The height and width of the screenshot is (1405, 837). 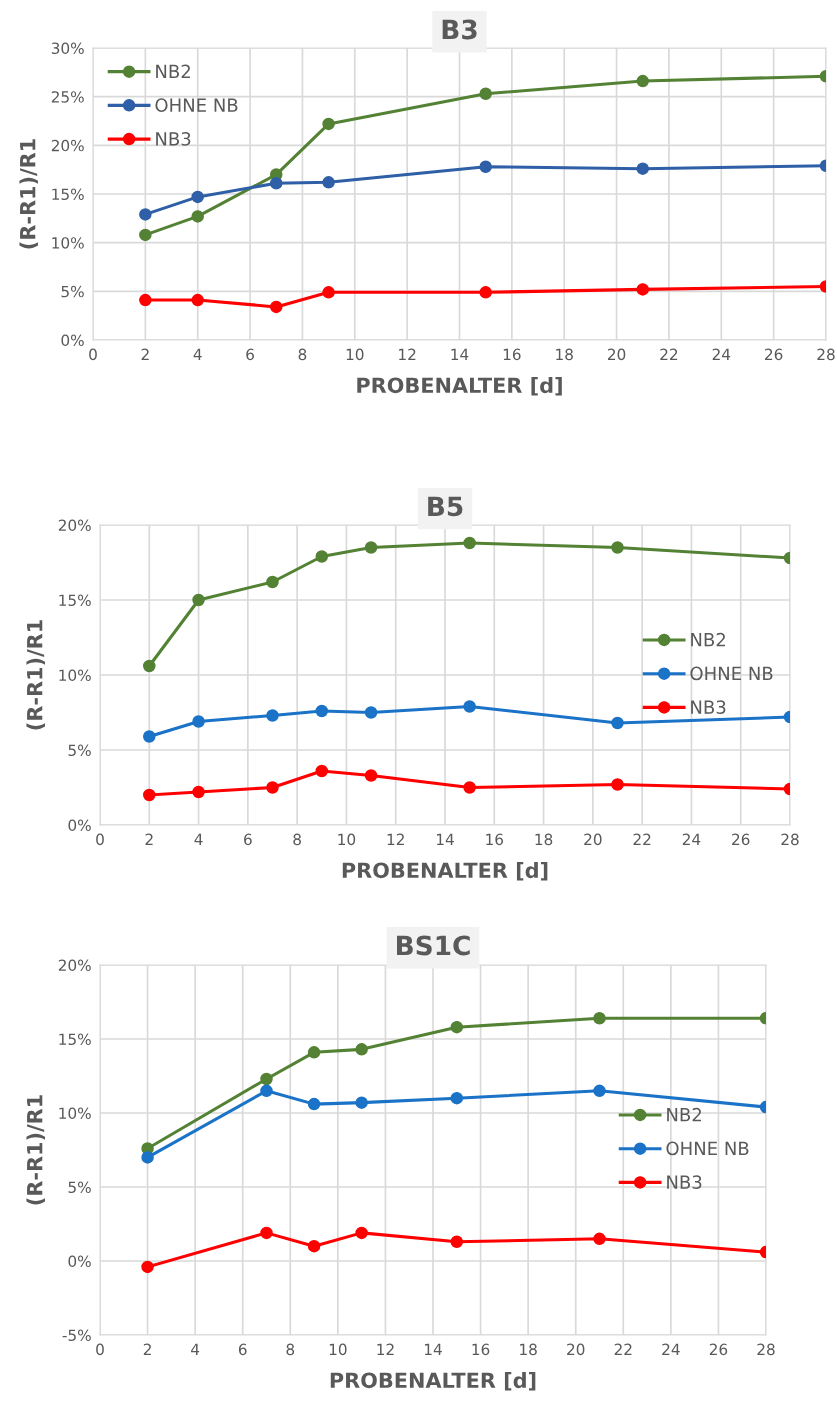 I want to click on y-tick-label: 25%, so click(x=67, y=97).